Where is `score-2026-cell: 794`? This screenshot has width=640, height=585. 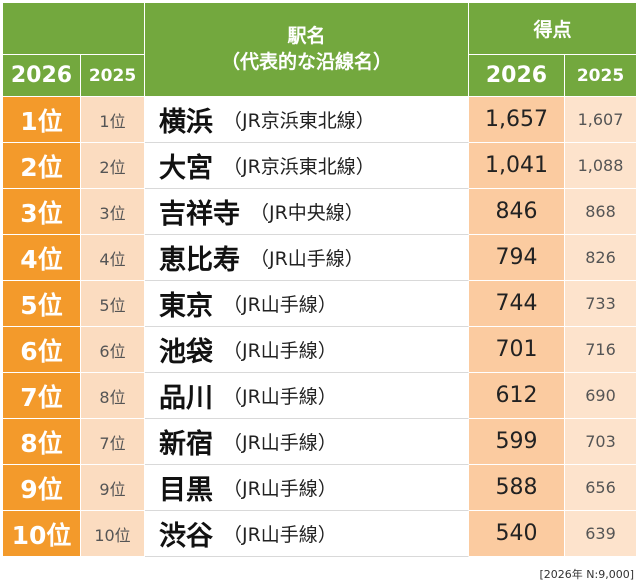 score-2026-cell: 794 is located at coordinates (517, 258).